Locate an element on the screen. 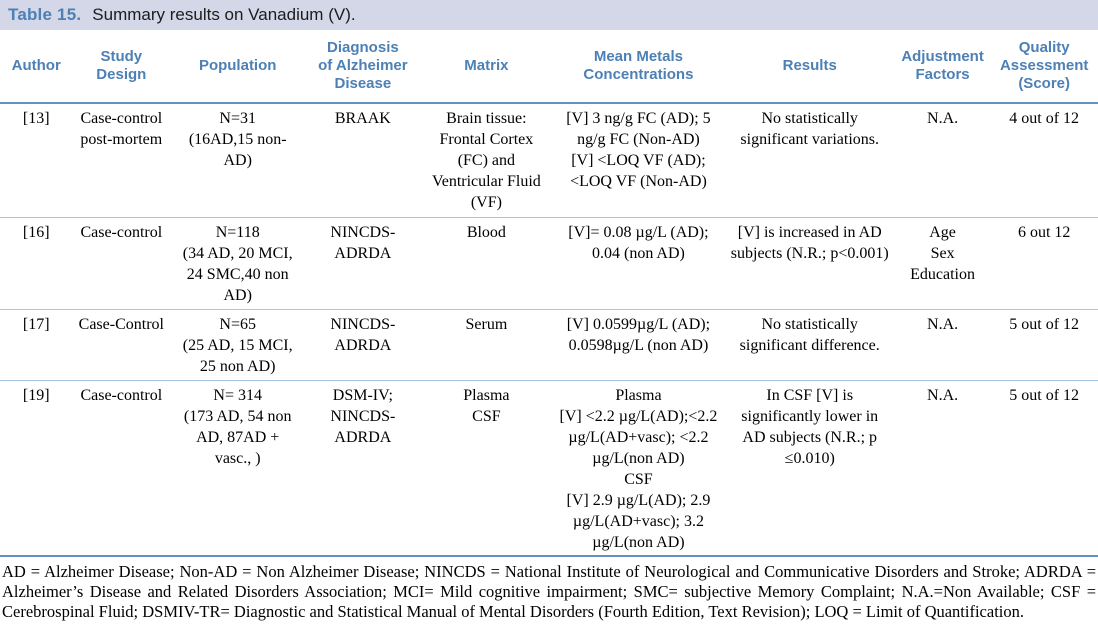 The image size is (1098, 624). cell-quality-score: 4 out of 12 is located at coordinates (1044, 160).